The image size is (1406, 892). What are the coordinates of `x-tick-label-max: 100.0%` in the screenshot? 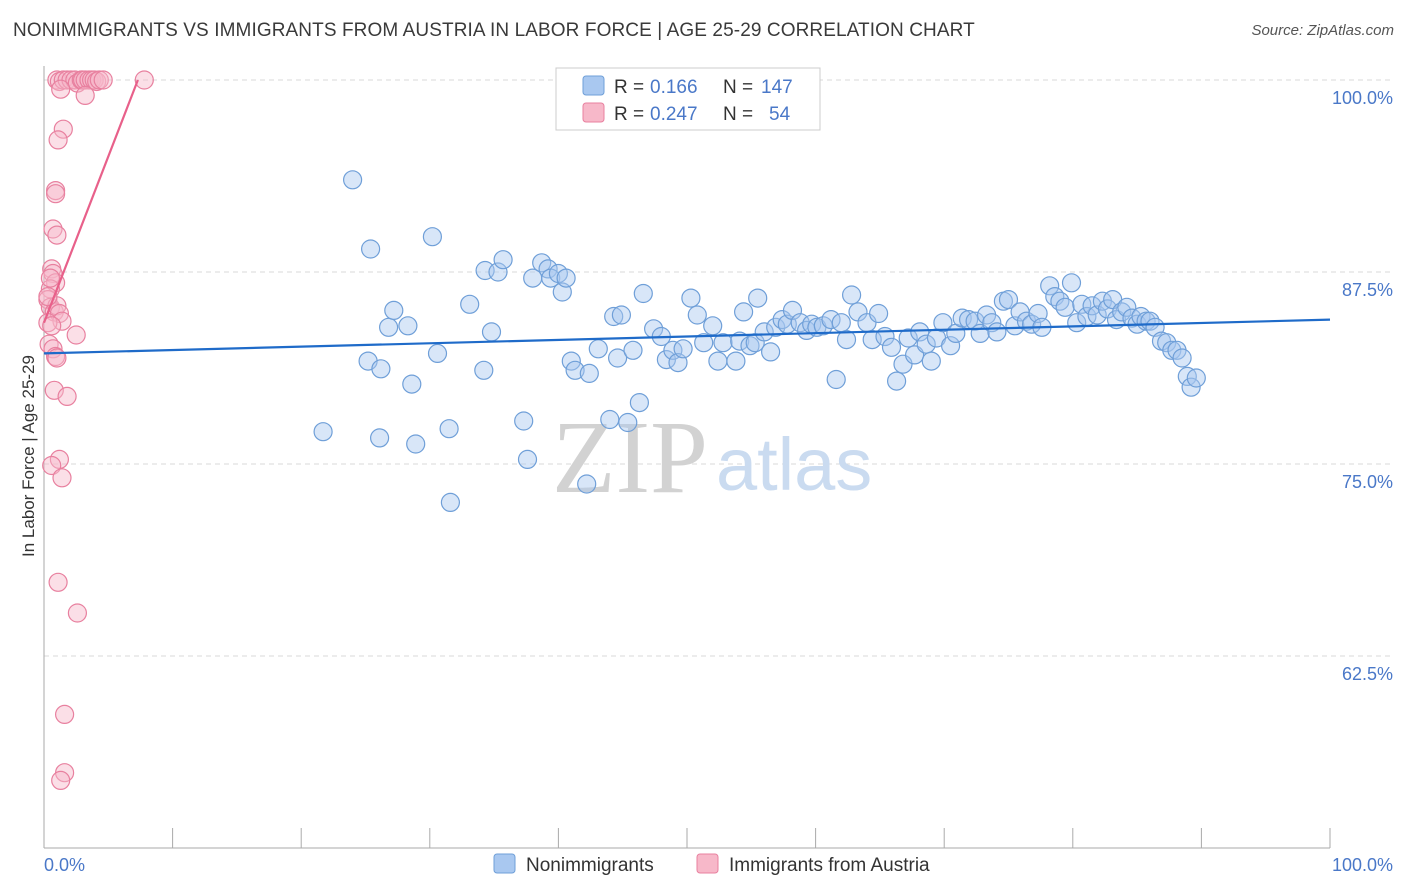 It's located at (1362, 865).